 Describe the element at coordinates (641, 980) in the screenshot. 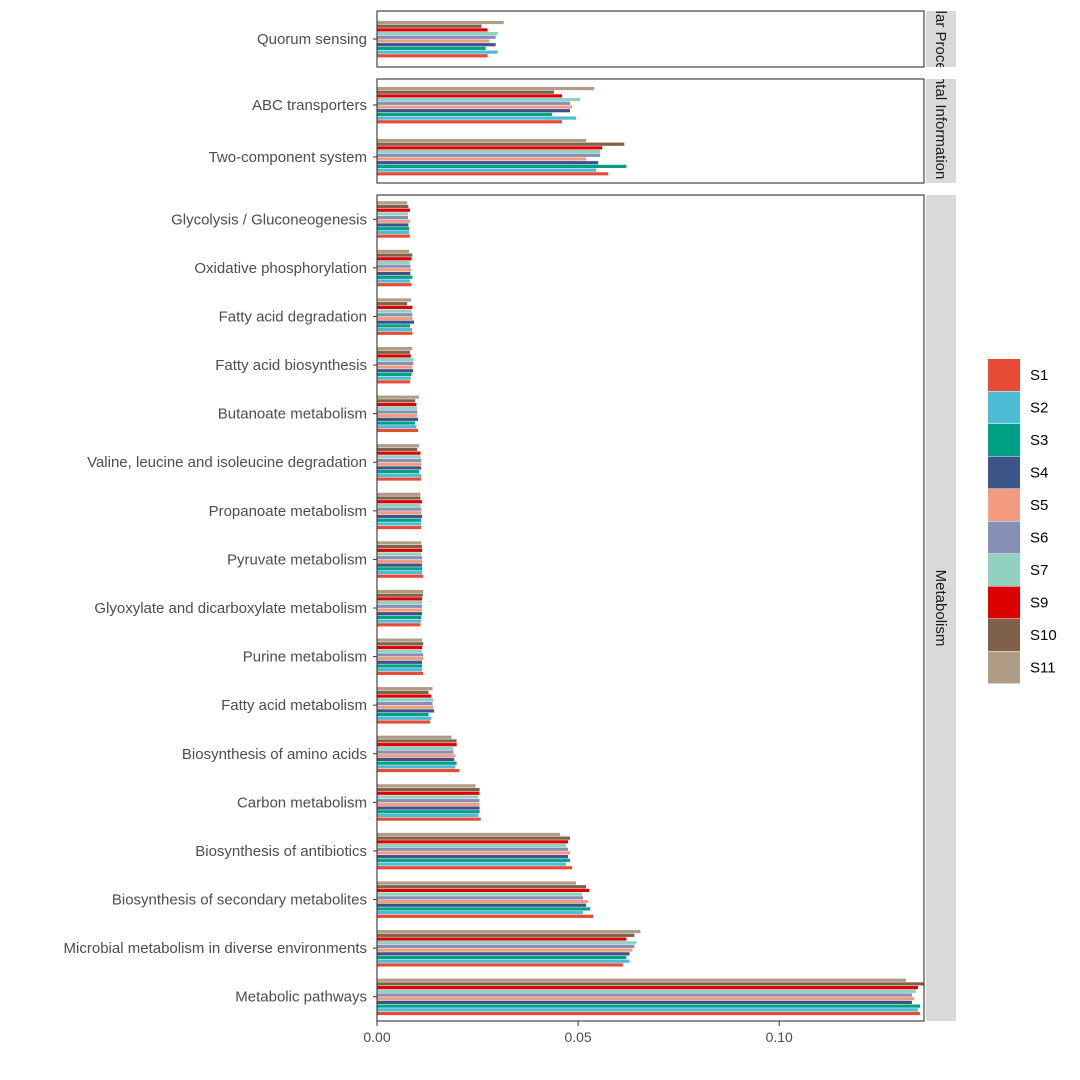

I see `bar-s11: Metabolic pathways — S11: 0.1315` at that location.